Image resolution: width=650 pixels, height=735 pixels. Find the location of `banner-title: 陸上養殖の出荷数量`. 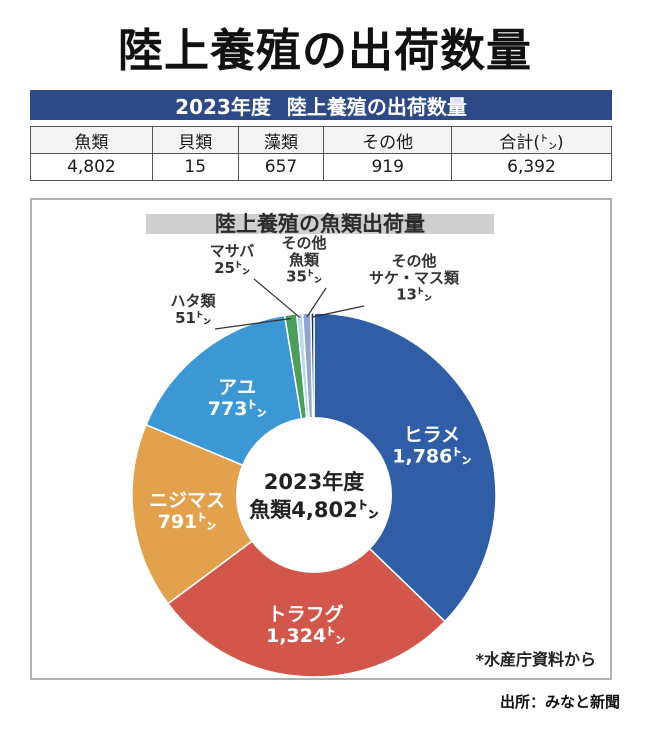

banner-title: 陸上養殖の出荷数量 is located at coordinates (376, 106).